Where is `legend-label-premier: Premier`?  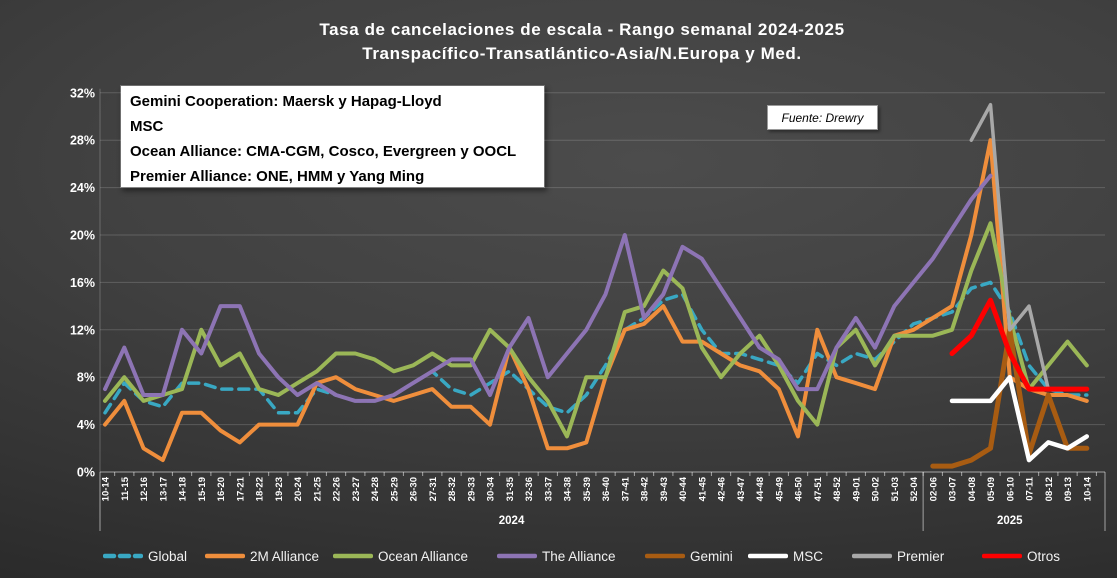
legend-label-premier: Premier is located at coordinates (921, 556).